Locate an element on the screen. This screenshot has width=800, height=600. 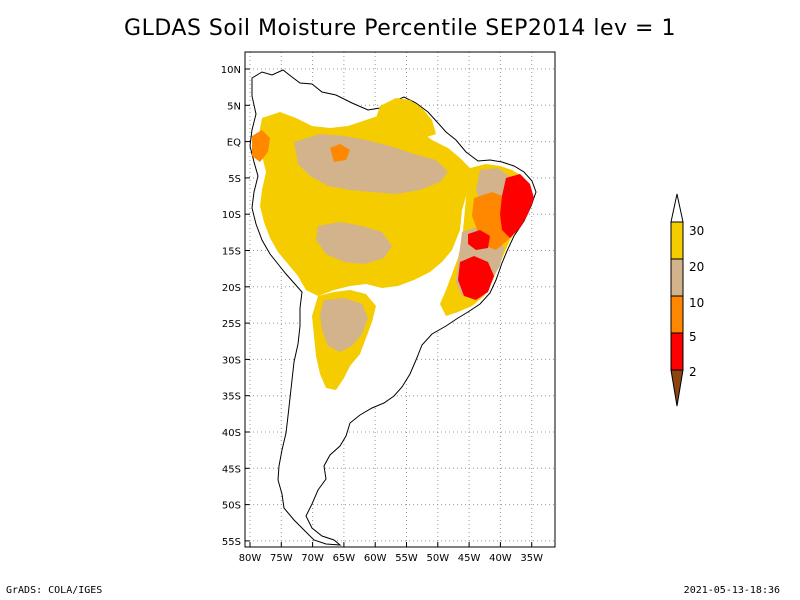
lat-tick-label: 35S is located at coordinates (231, 397).